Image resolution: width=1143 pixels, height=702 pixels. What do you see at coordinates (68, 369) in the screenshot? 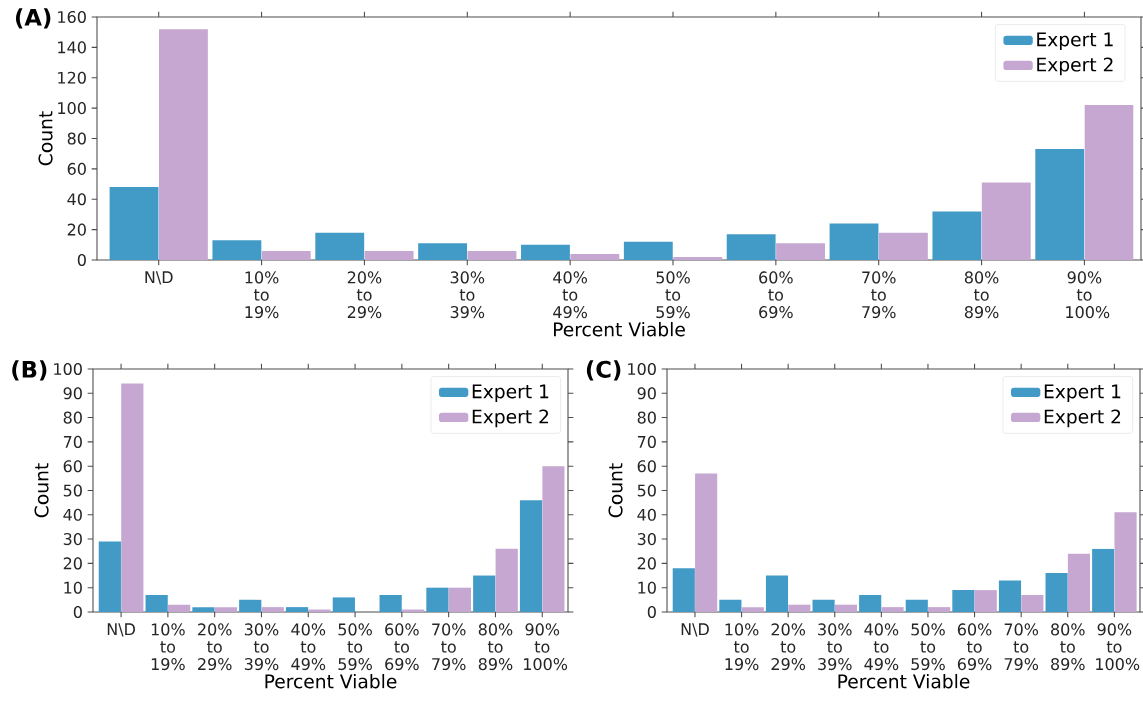
I see `y-tick-label: 100` at bounding box center [68, 369].